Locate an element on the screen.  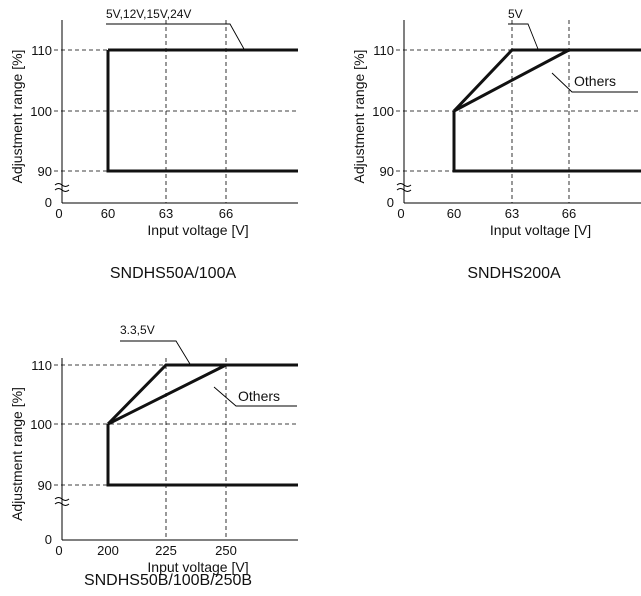
series-label-1: 5V is located at coordinates (515, 14).